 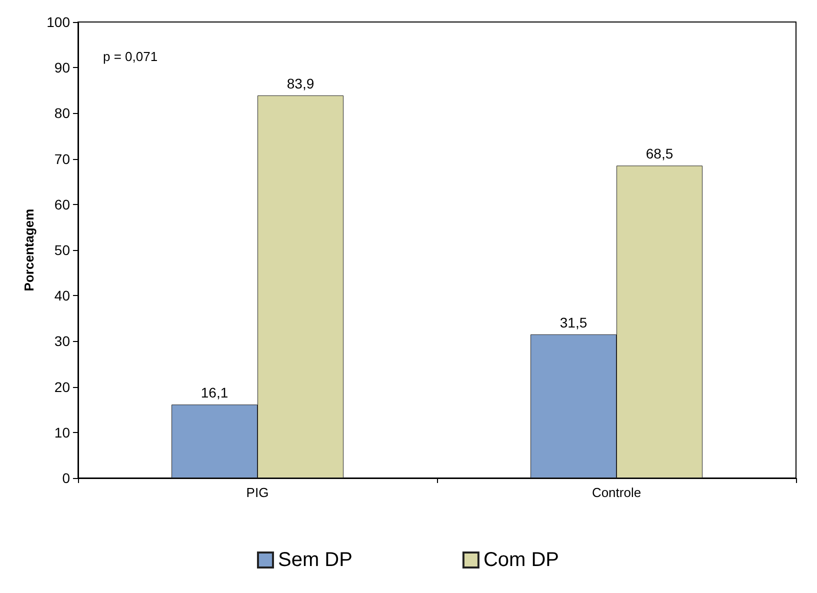 What do you see at coordinates (660, 154) in the screenshot?
I see `data-label: 68,5` at bounding box center [660, 154].